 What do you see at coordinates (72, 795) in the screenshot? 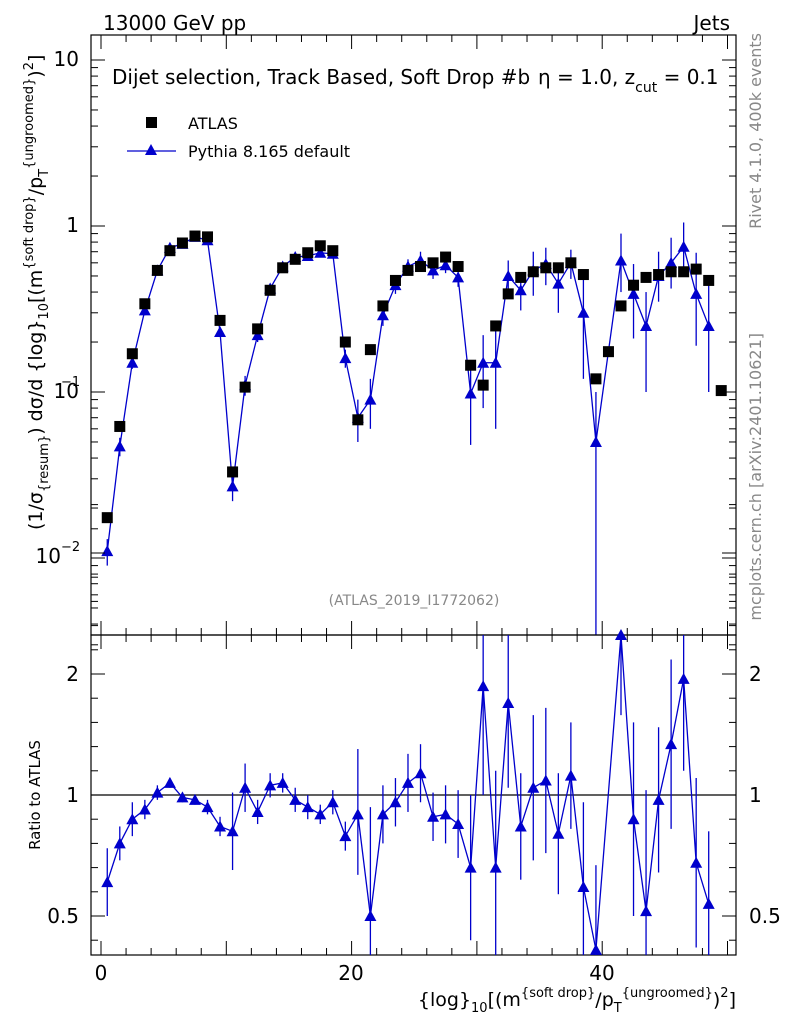
I see `ratio-ytick-1: 1` at bounding box center [72, 795].